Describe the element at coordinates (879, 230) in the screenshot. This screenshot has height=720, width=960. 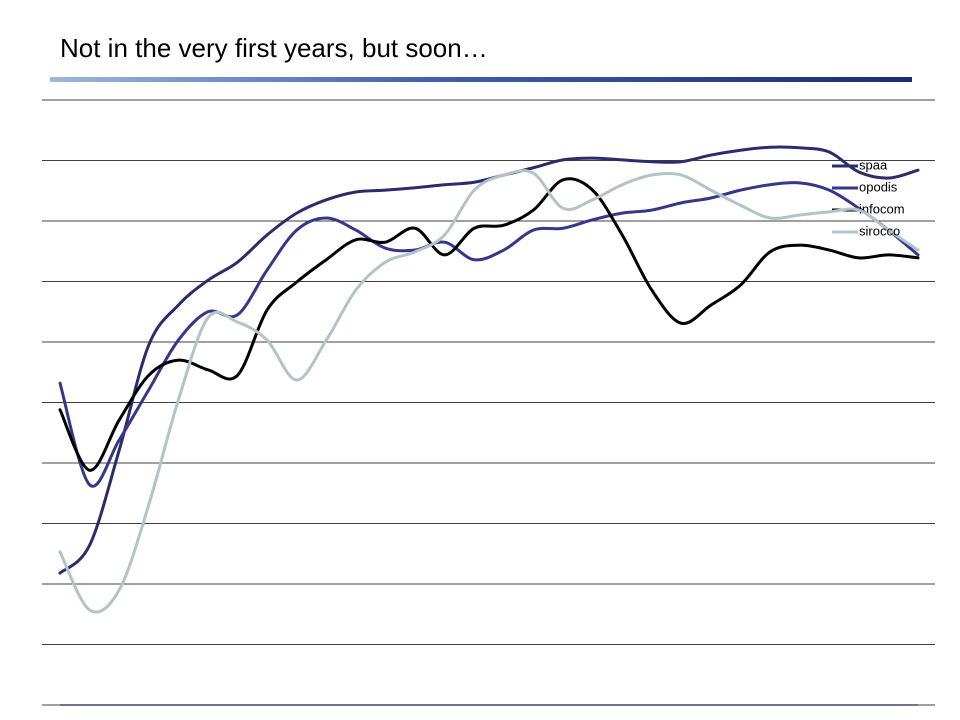
I see `legend-label: sirocco` at that location.